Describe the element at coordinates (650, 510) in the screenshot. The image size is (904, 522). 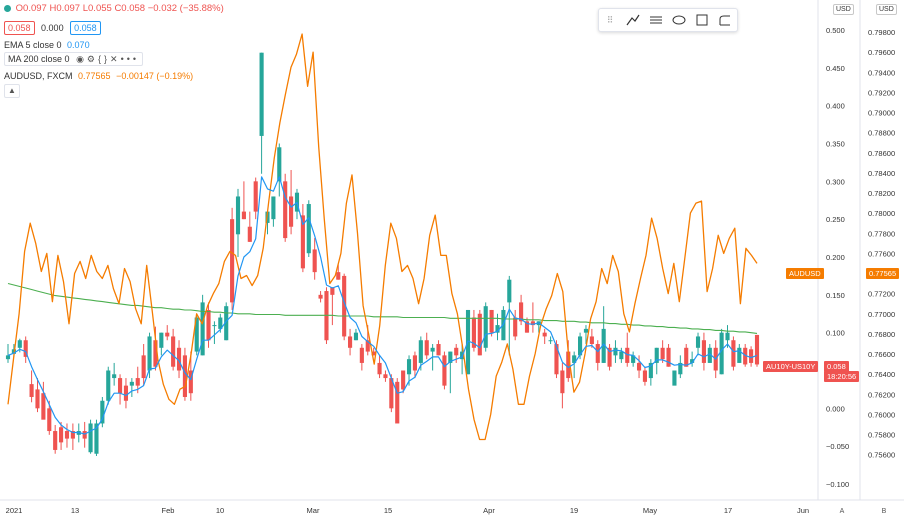
I see `time-axis-tick: May` at that location.